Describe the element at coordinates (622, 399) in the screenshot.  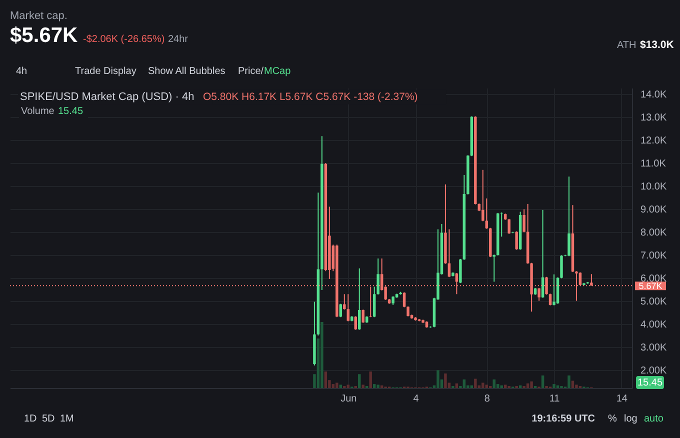
I see `x-tick-label: 14` at that location.